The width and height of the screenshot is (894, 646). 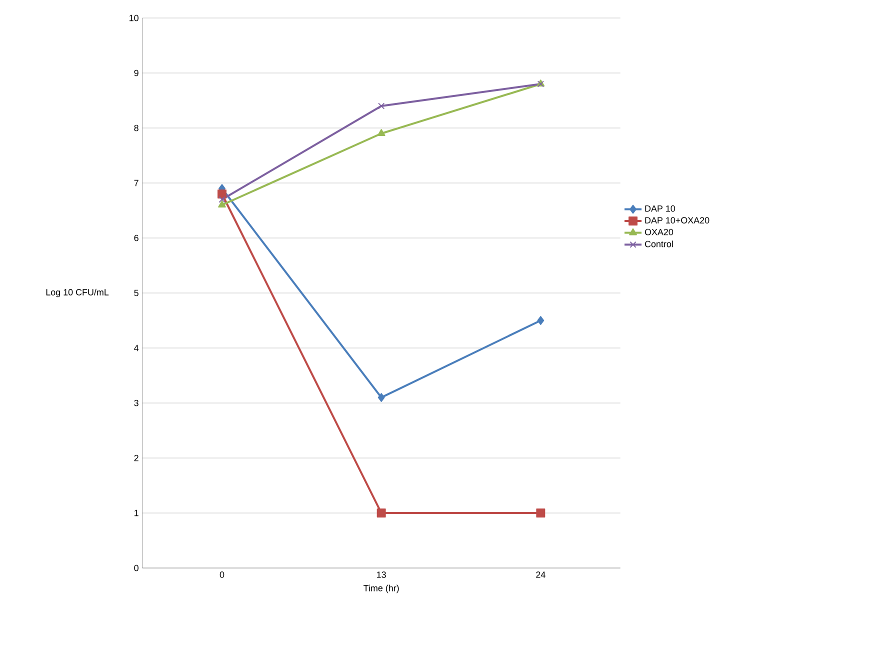 What do you see at coordinates (136, 348) in the screenshot?
I see `y-tick-label: 4` at bounding box center [136, 348].